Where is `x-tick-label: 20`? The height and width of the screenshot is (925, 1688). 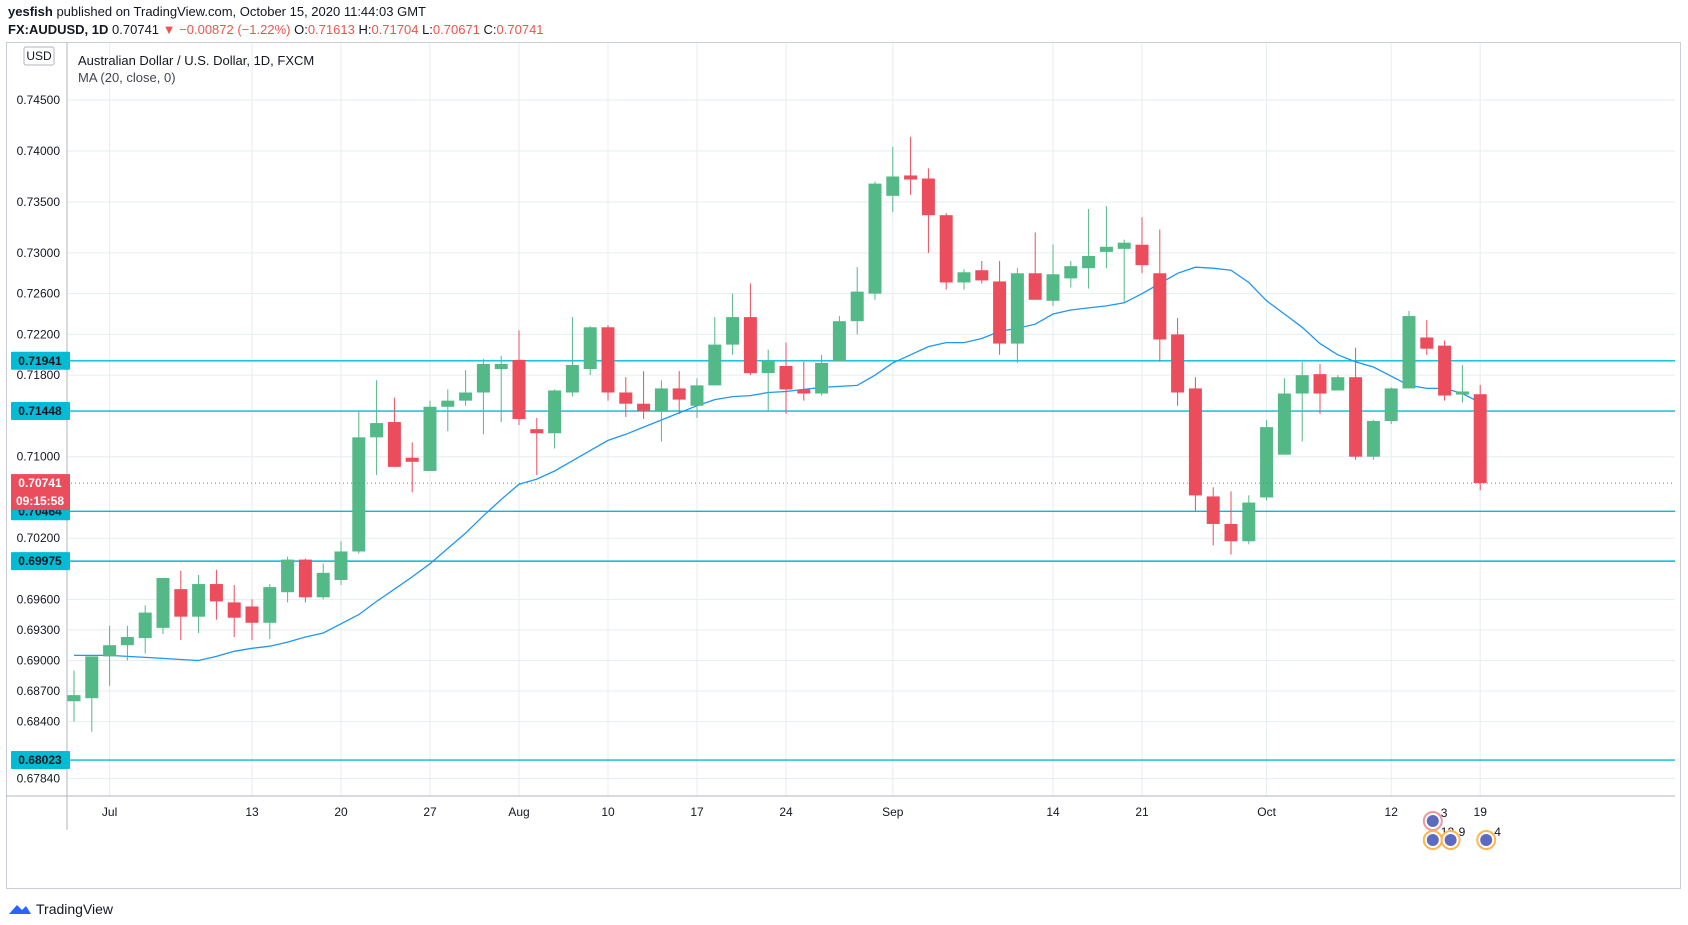
x-tick-label: 20 is located at coordinates (341, 812).